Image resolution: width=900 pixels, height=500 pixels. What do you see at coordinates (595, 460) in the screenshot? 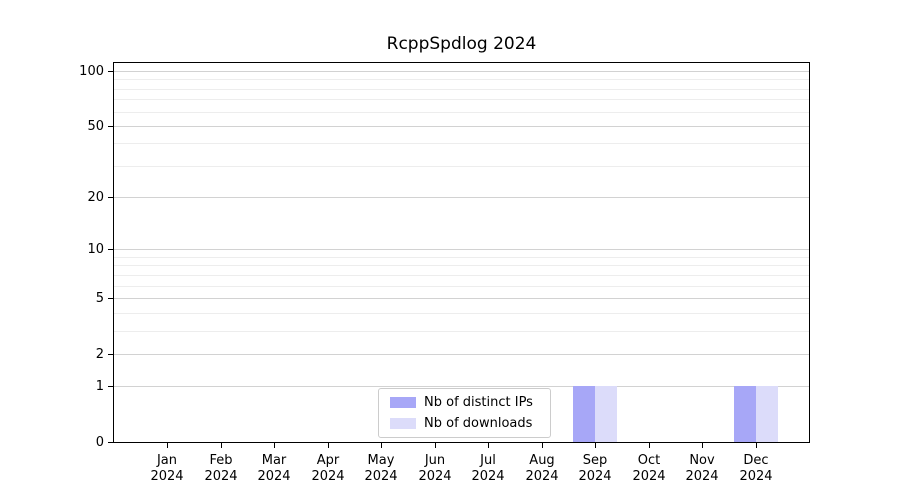
I see `x-tick-month: Sep` at bounding box center [595, 460].